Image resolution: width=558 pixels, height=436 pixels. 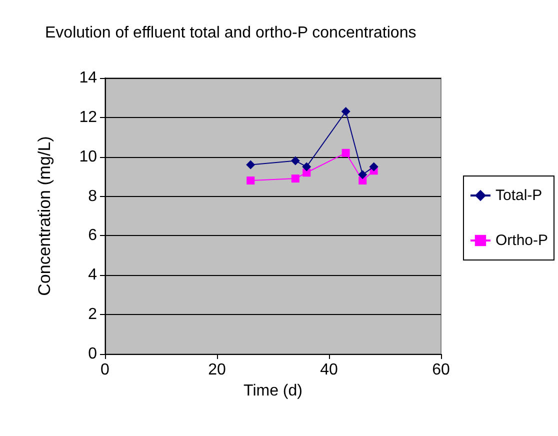 I want to click on x-tick-label: 0, so click(x=105, y=370).